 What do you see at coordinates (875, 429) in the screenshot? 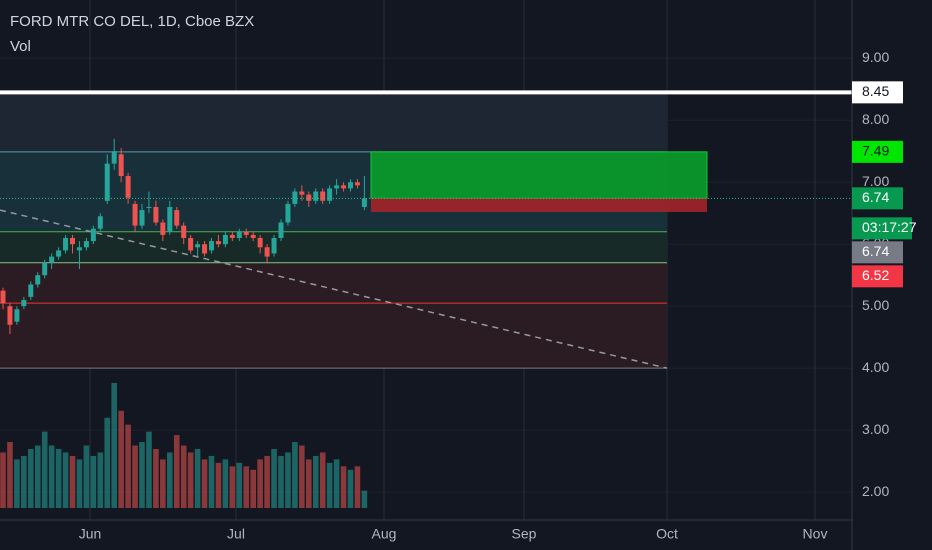
I see `y-tick-label: 3.00` at bounding box center [875, 429].